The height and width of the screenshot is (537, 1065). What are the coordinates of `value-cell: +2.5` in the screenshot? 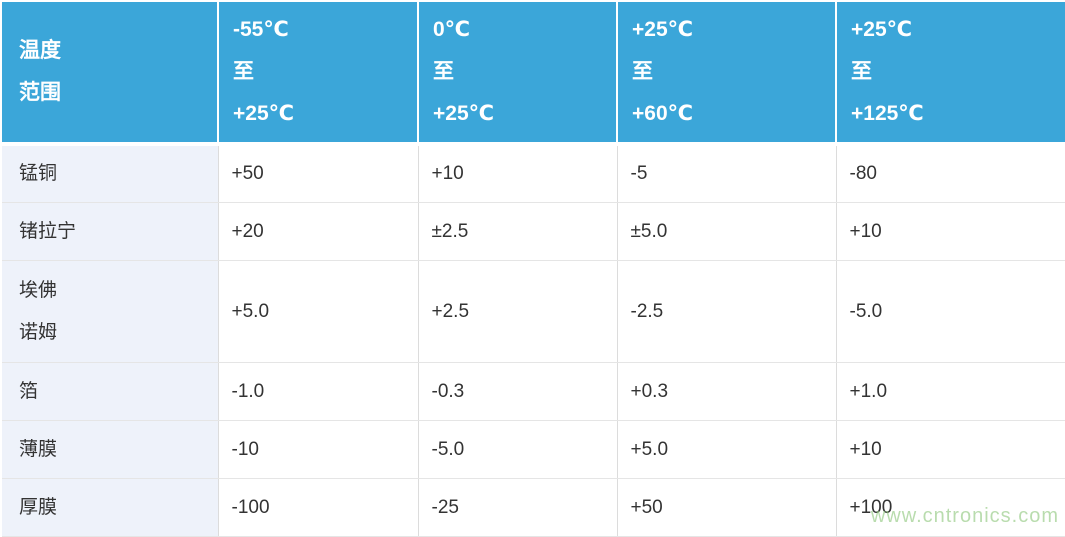 It's located at (517, 311).